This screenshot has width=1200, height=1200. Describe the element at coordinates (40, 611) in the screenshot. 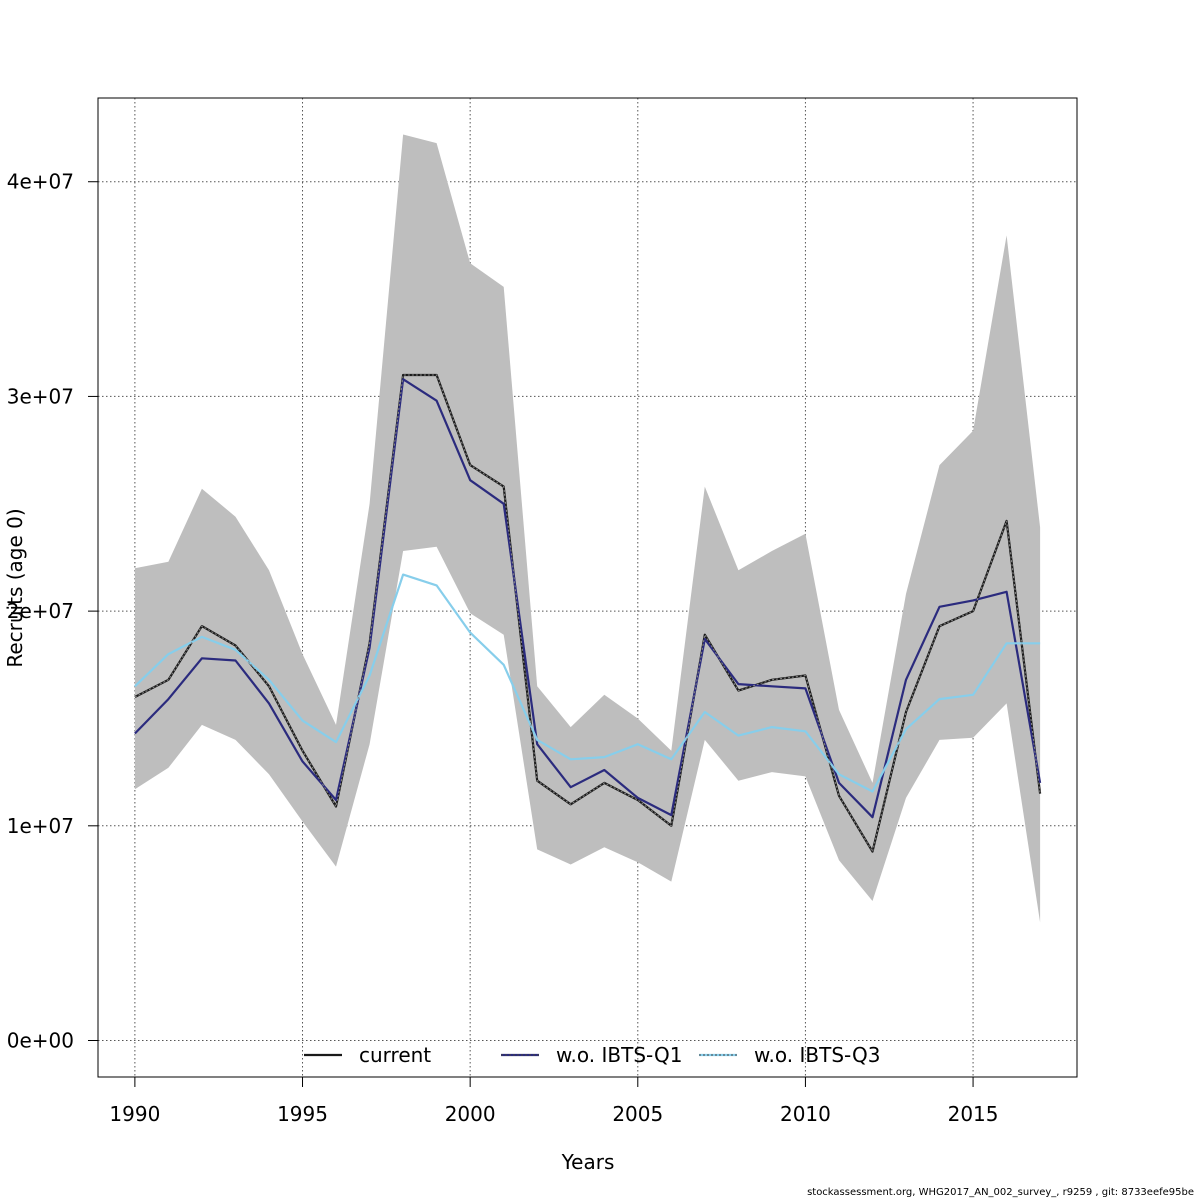

I see `y-tick-label: 2e+07` at that location.